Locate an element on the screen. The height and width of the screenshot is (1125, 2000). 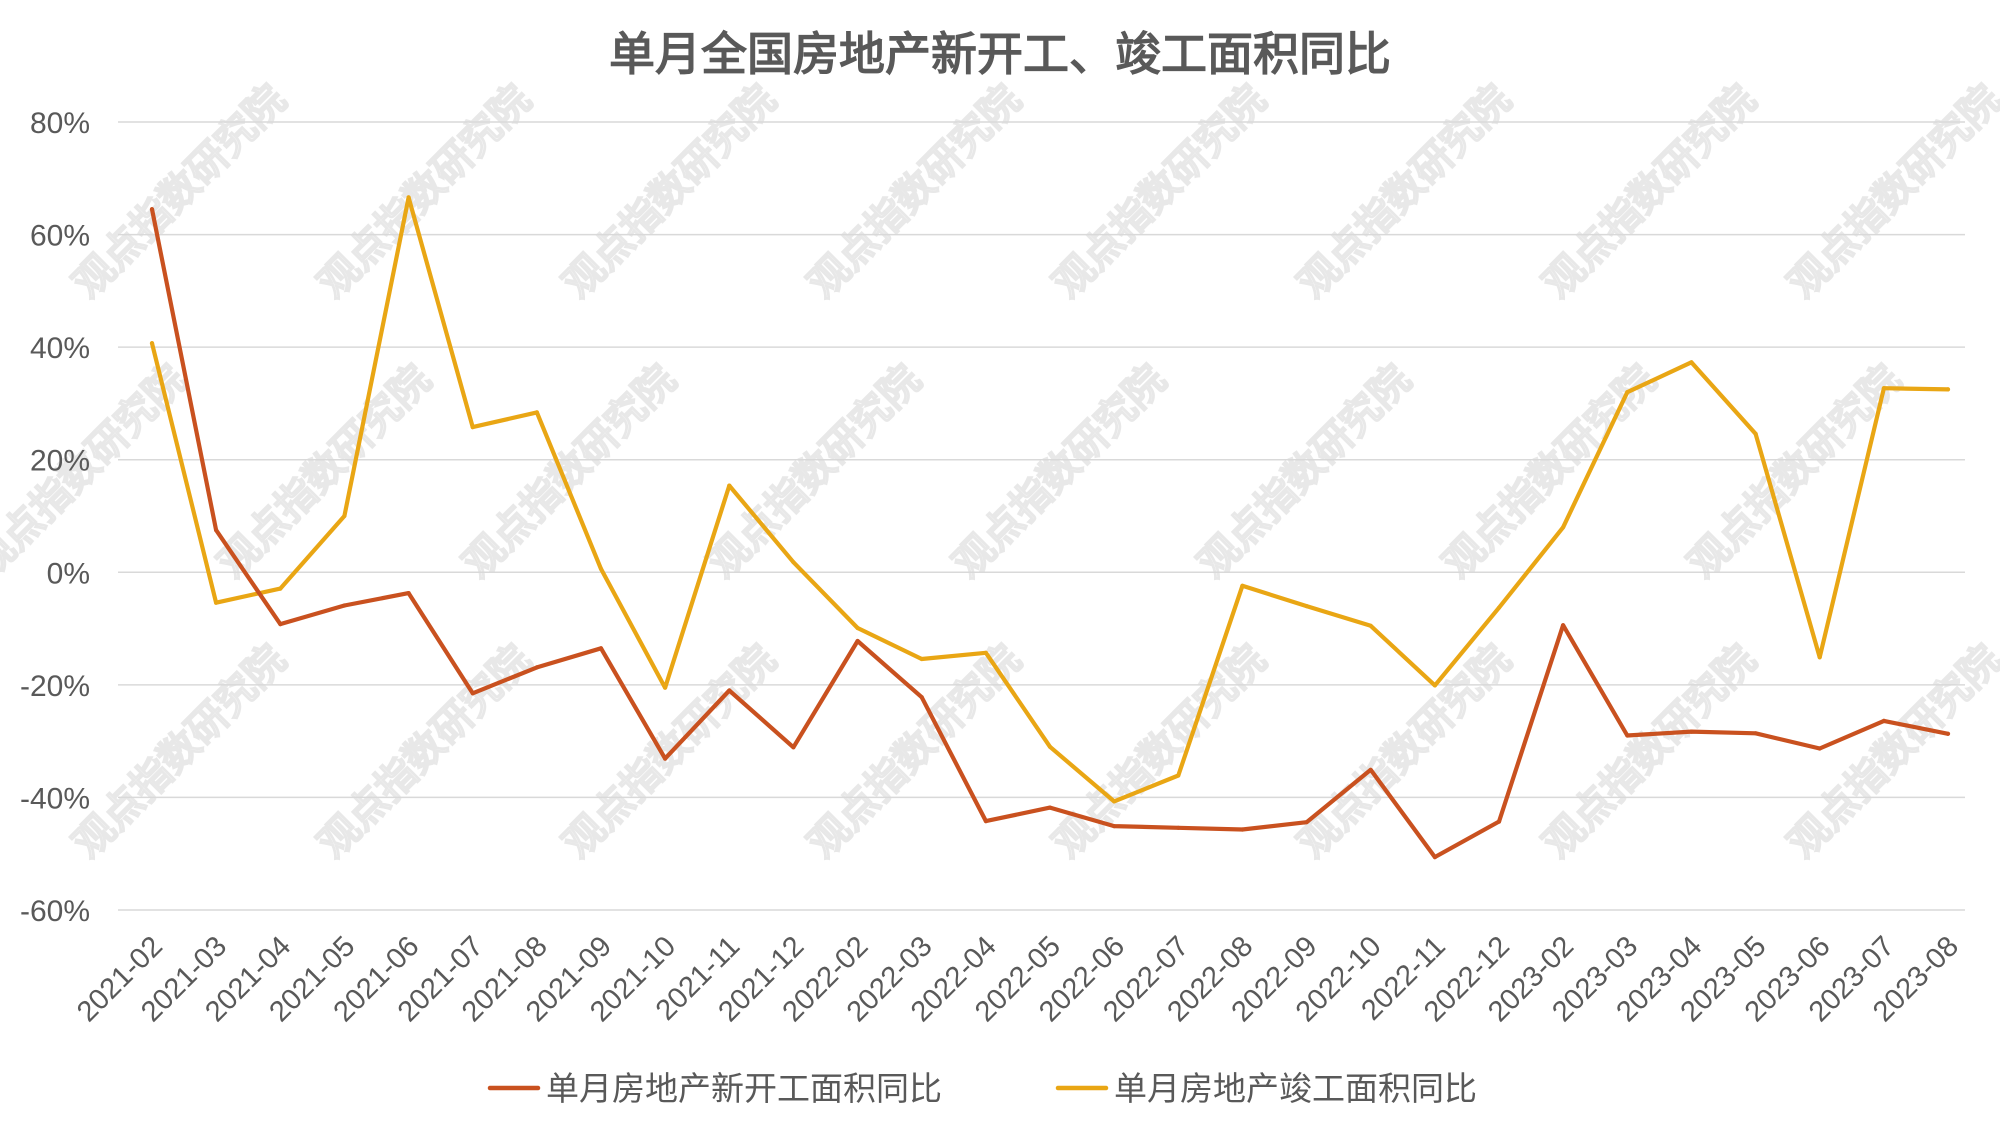
y-tick-label-7: -60% is located at coordinates (55, 911).